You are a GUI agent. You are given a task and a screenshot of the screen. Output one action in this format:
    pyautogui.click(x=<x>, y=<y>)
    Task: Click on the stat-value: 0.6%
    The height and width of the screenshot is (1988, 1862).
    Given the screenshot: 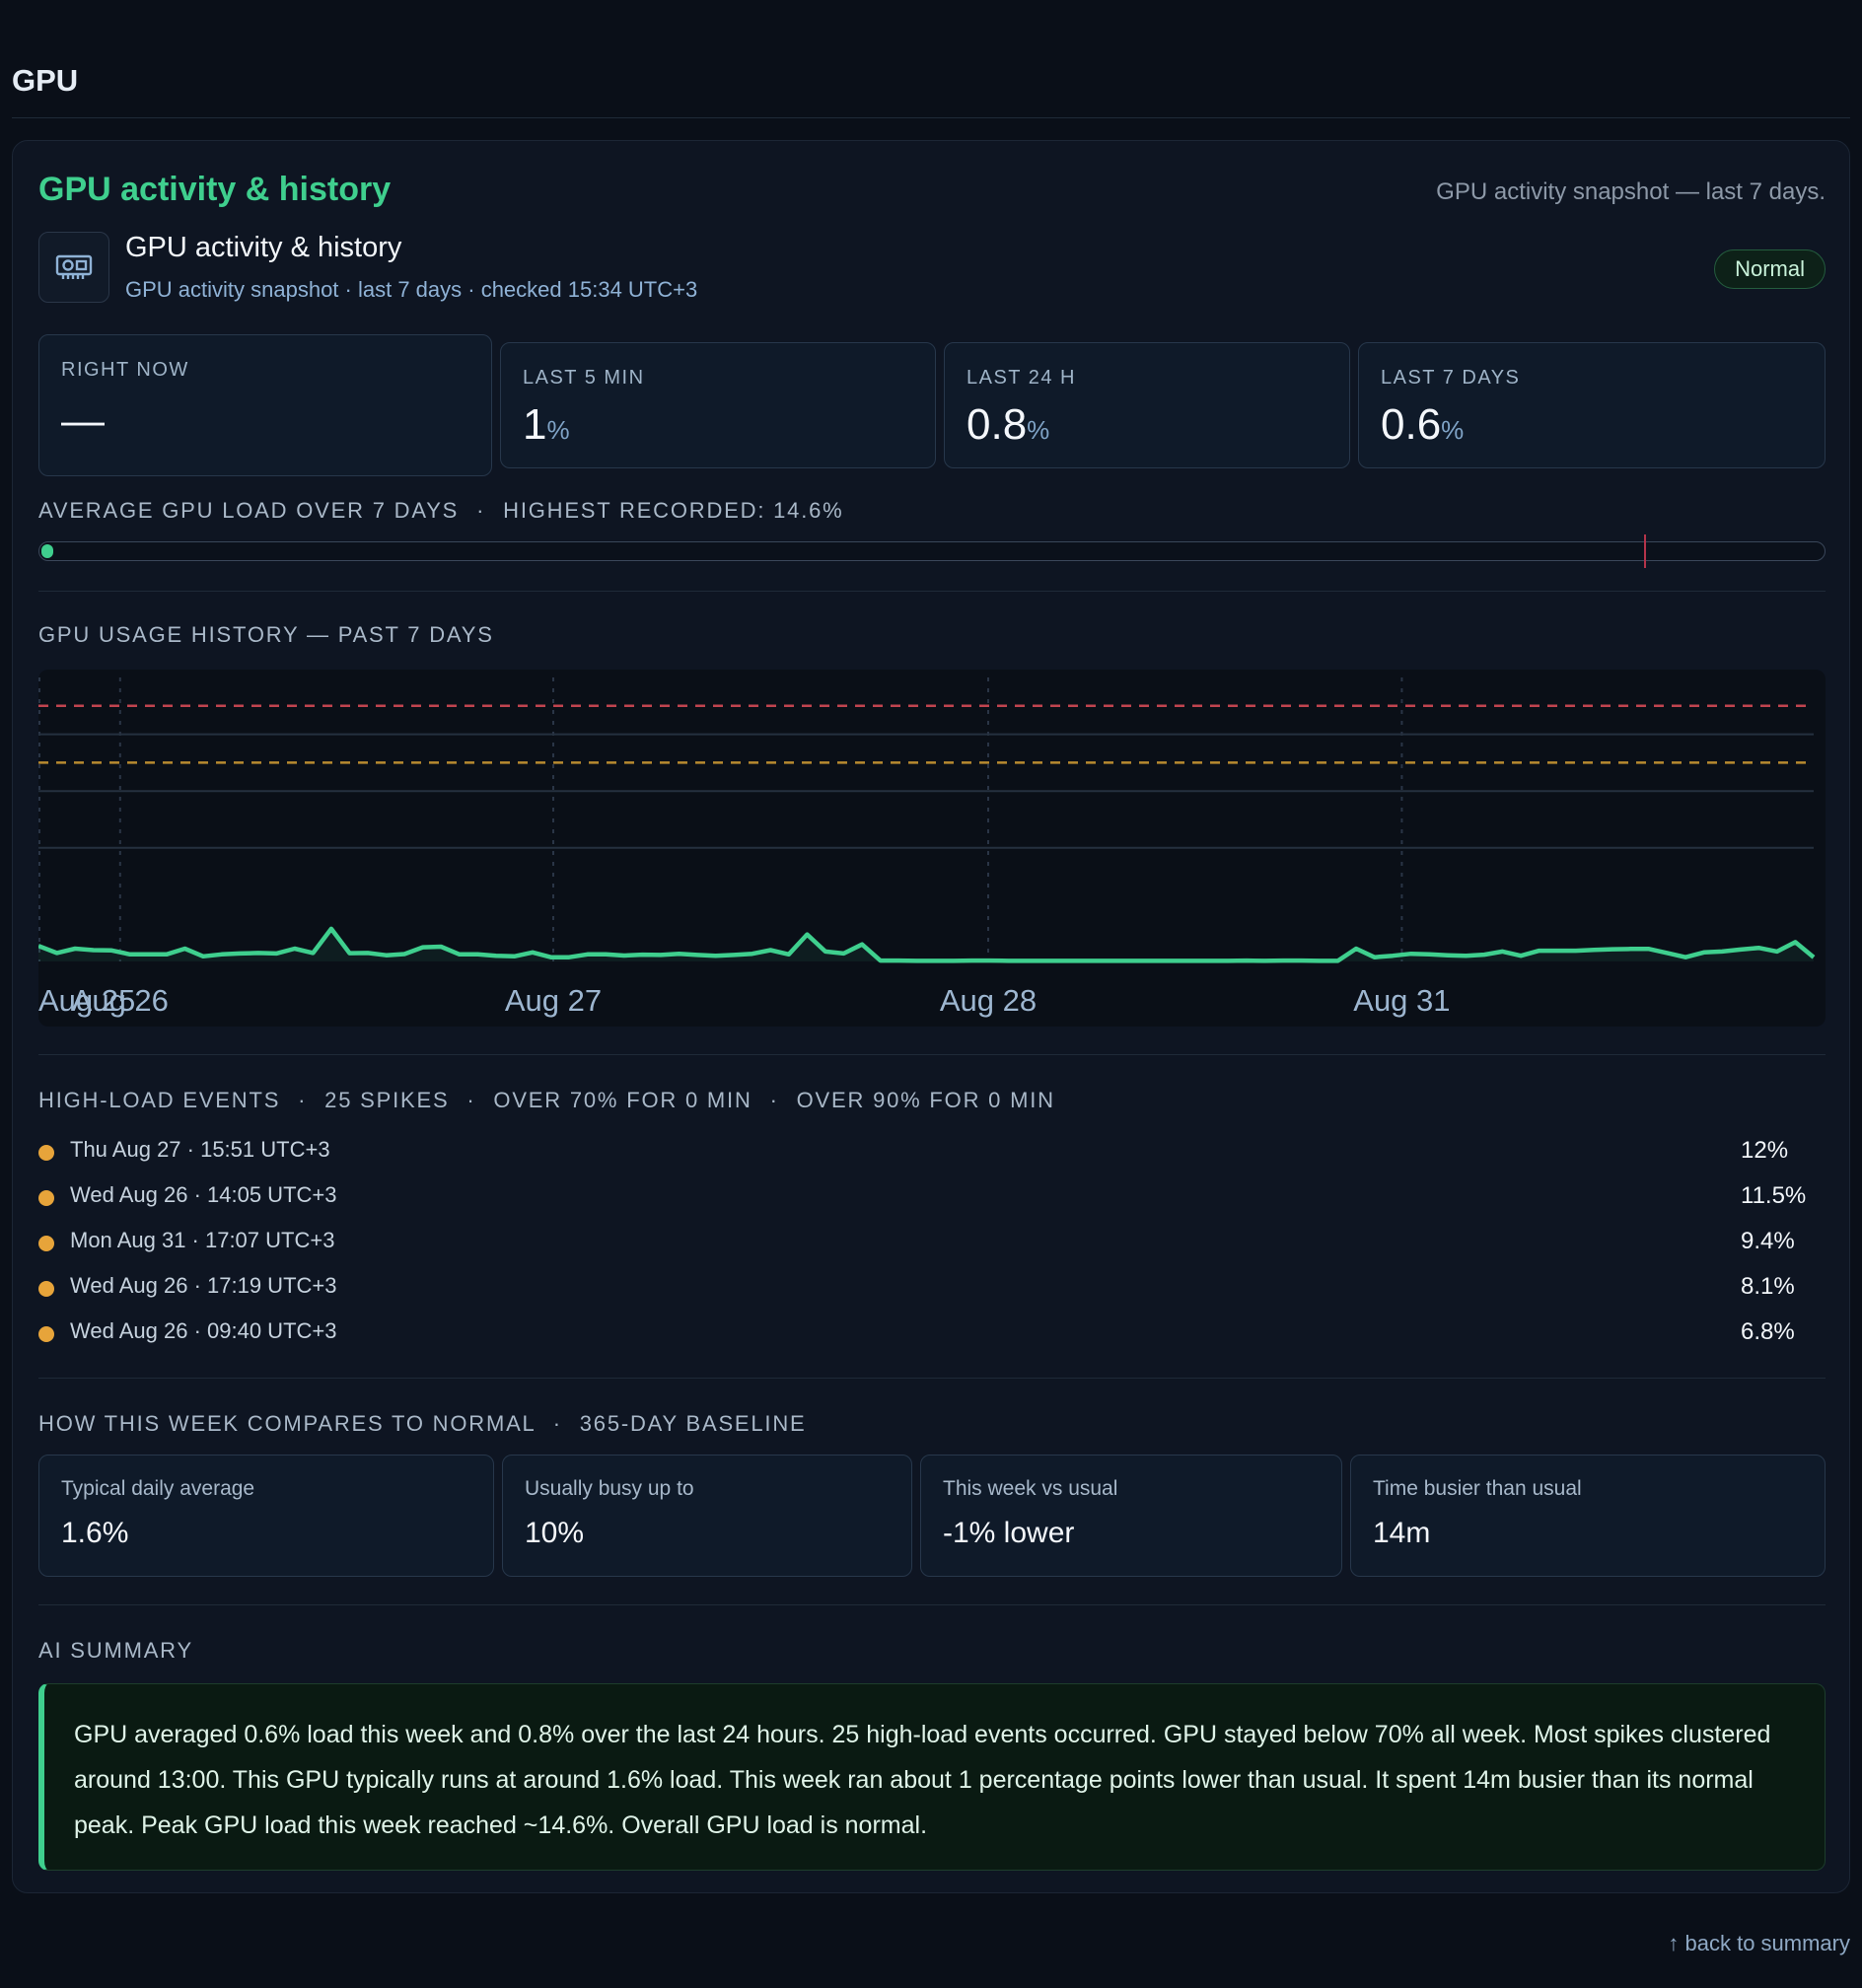 What is the action you would take?
    pyautogui.click(x=1423, y=424)
    